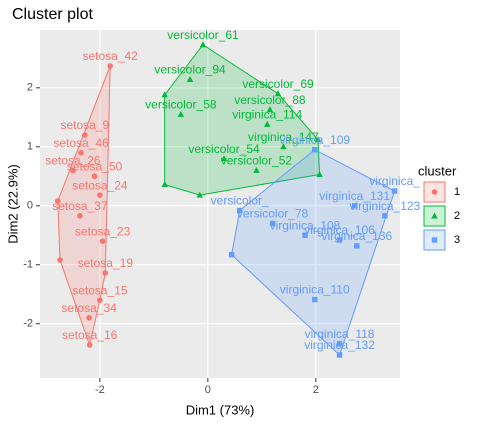 The width and height of the screenshot is (482, 430). Describe the element at coordinates (106, 263) in the screenshot. I see `point-label: setosa_19` at that location.